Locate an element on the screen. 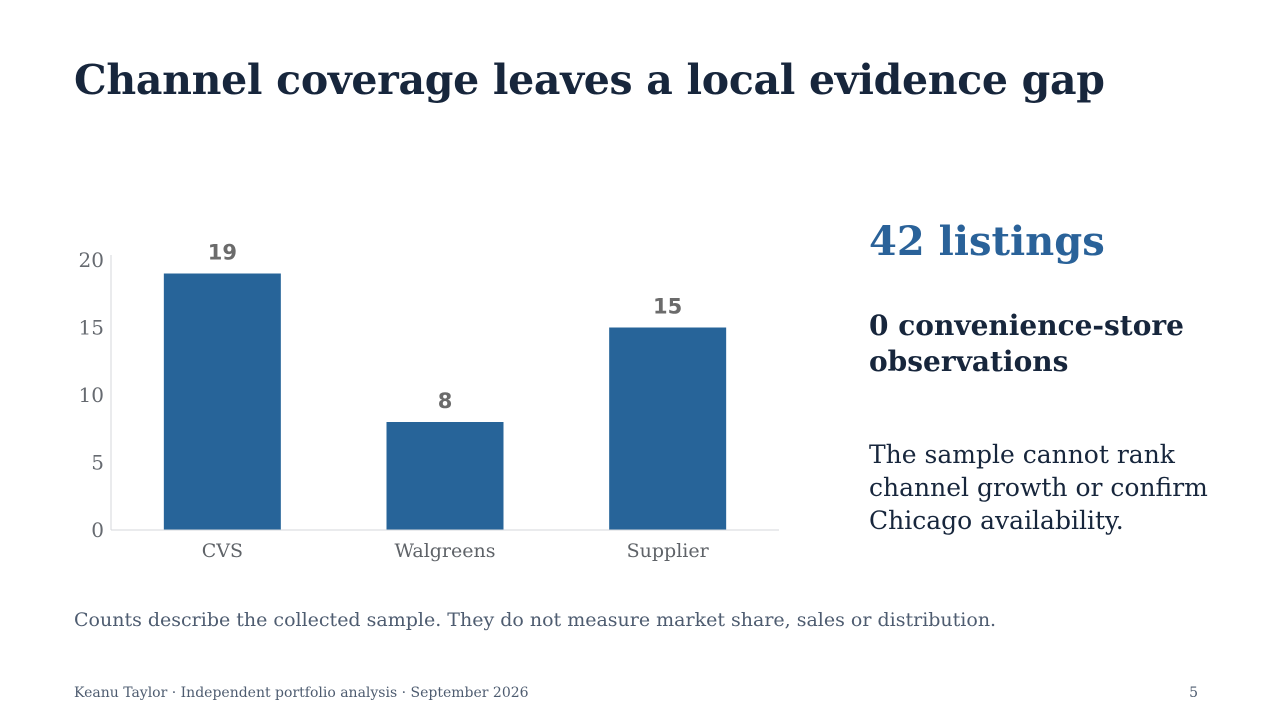  y-axis-ticks: 0 5 10 15 20 is located at coordinates (91, 395).